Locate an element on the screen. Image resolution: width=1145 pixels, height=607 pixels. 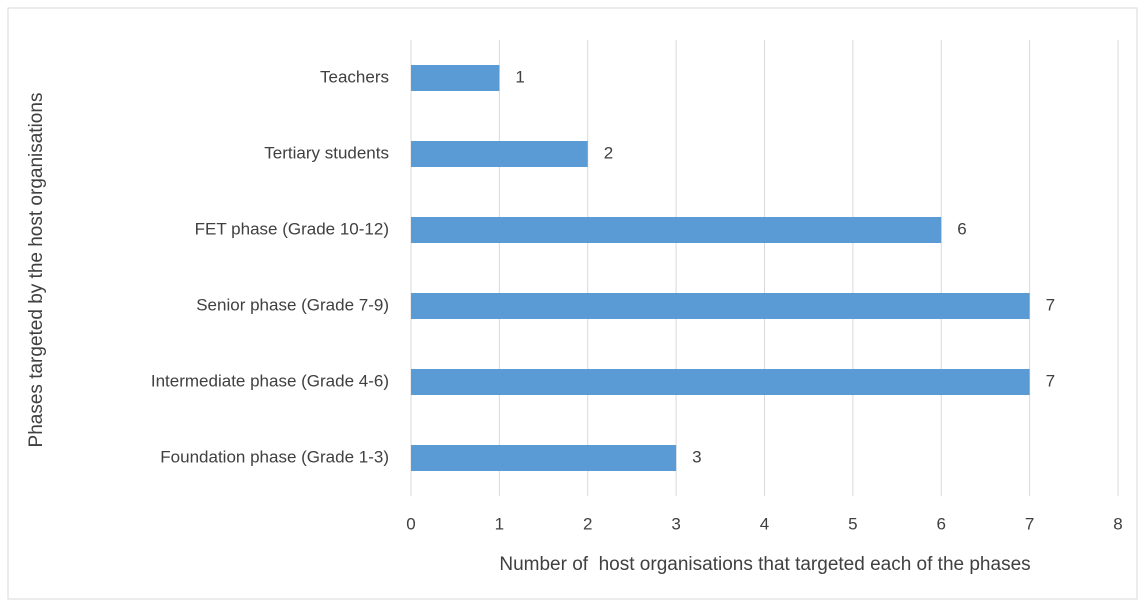
x-tick-label: 2 is located at coordinates (587, 523).